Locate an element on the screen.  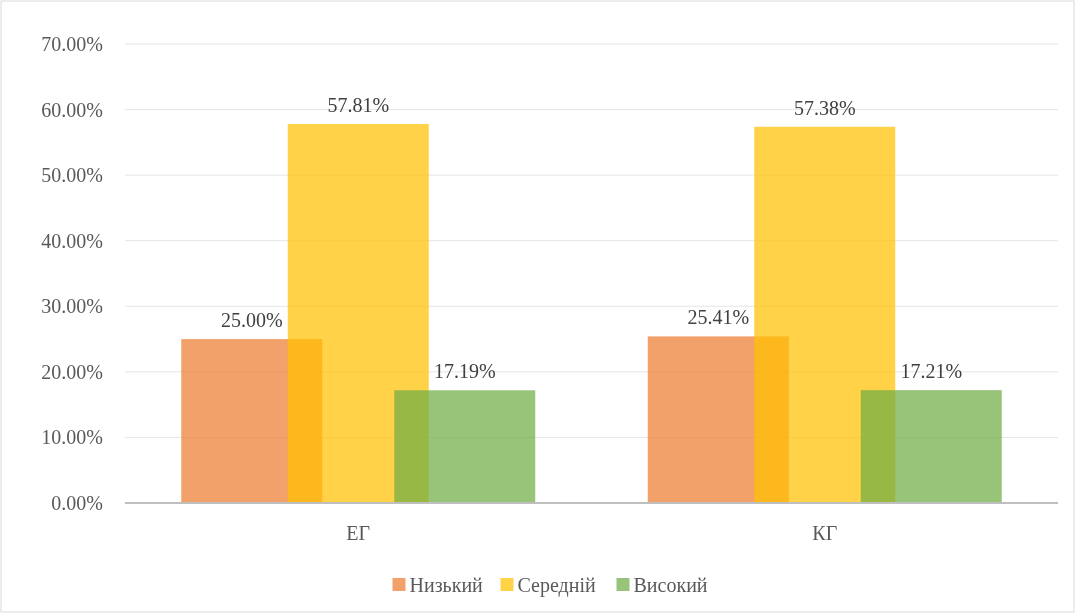
y-tick-label: 0.00% is located at coordinates (77, 503).